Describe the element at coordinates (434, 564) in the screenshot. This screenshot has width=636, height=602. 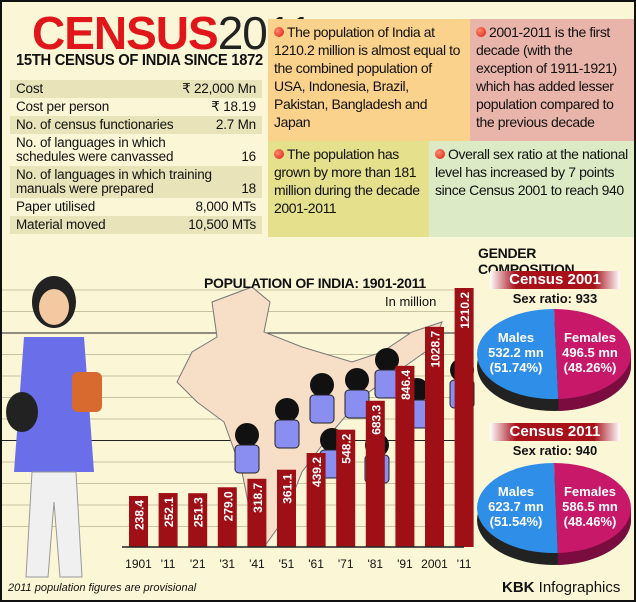
I see `x-tick-label: 2001` at that location.